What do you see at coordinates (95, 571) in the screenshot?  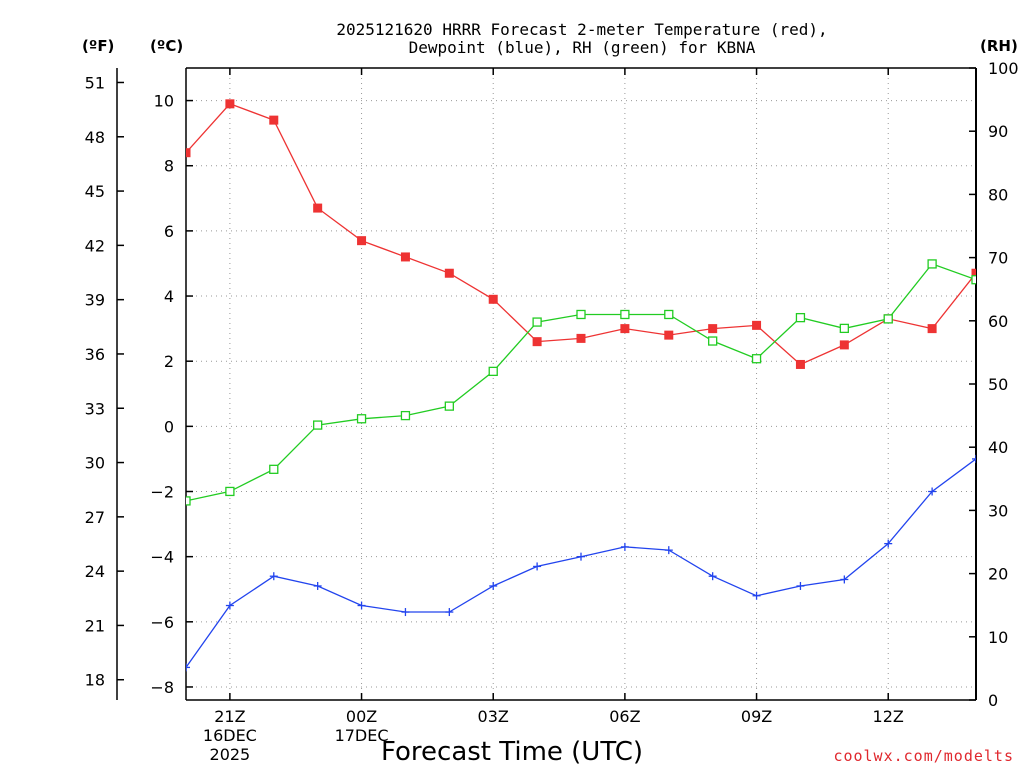 I see `fahrenheit-tick-label: 24` at bounding box center [95, 571].